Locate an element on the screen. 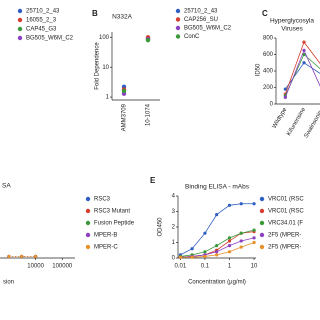 The image size is (320, 320). x-tick-label: 1 is located at coordinates (230, 267).